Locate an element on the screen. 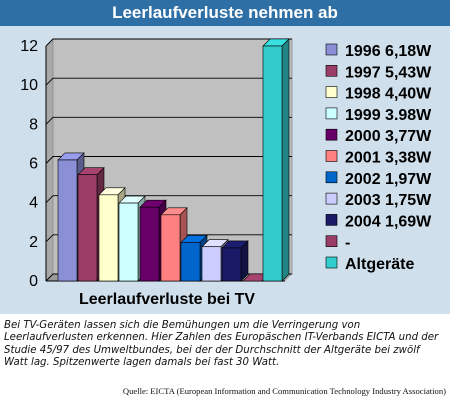 This screenshot has height=406, width=450. legend-label: - is located at coordinates (347, 243).